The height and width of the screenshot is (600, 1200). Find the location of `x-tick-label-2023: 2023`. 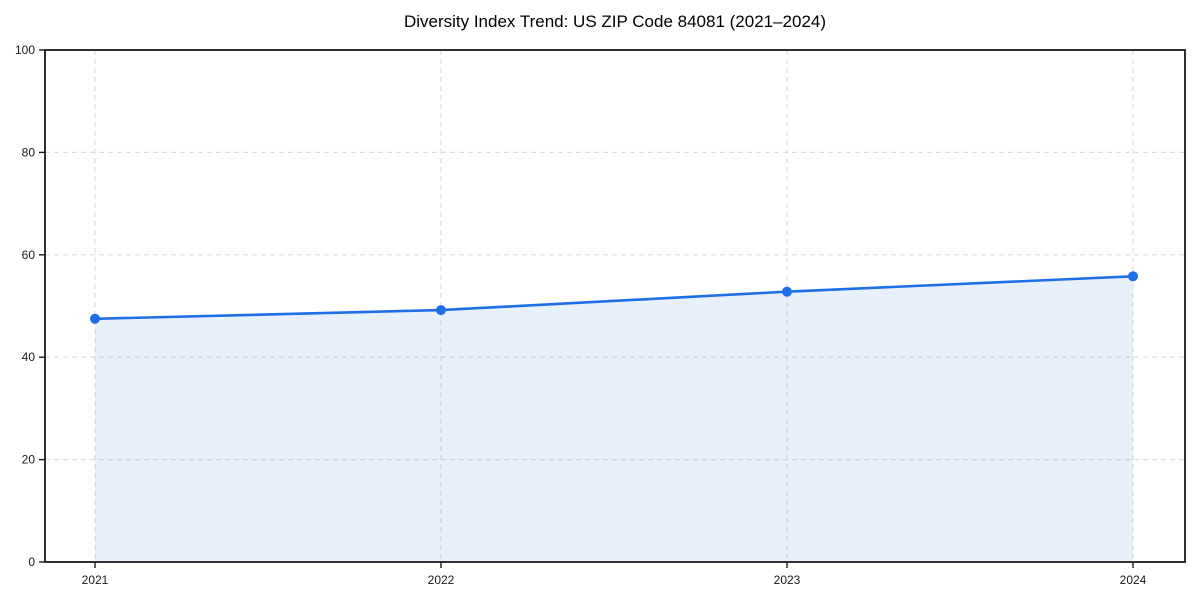

x-tick-label-2023: 2023 is located at coordinates (787, 580).